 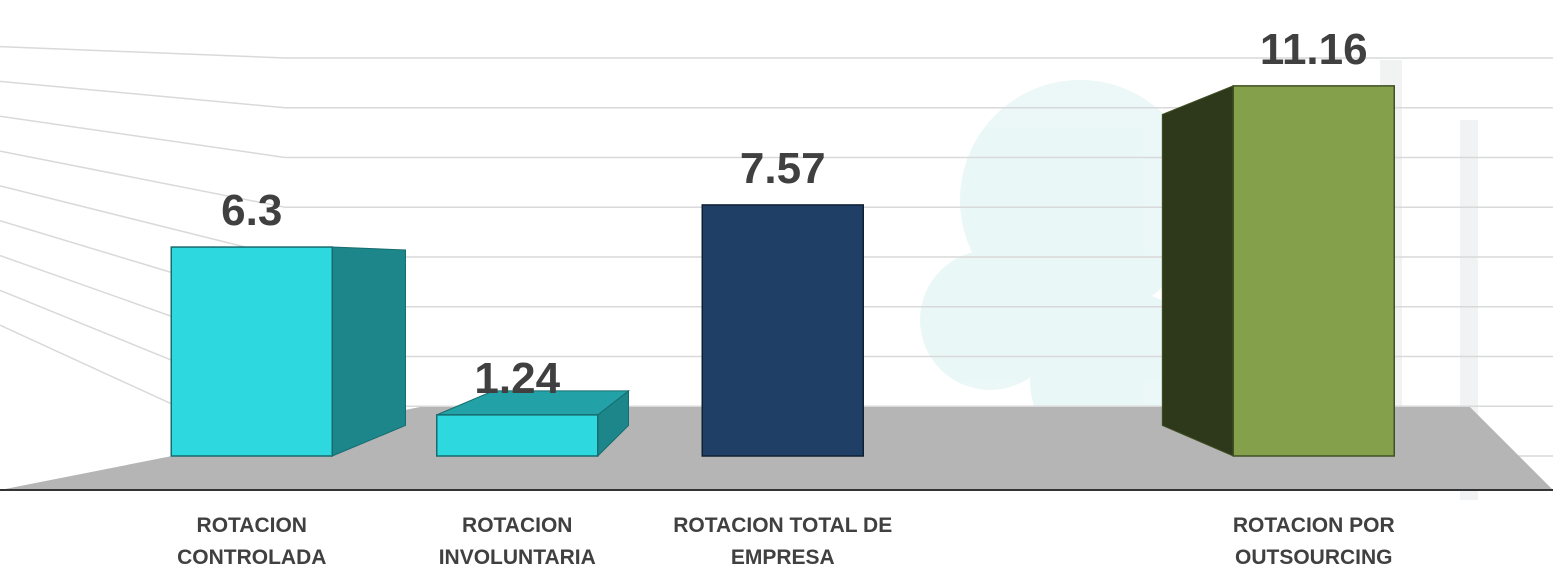 What do you see at coordinates (517, 378) in the screenshot?
I see `value-label: 1.24` at bounding box center [517, 378].